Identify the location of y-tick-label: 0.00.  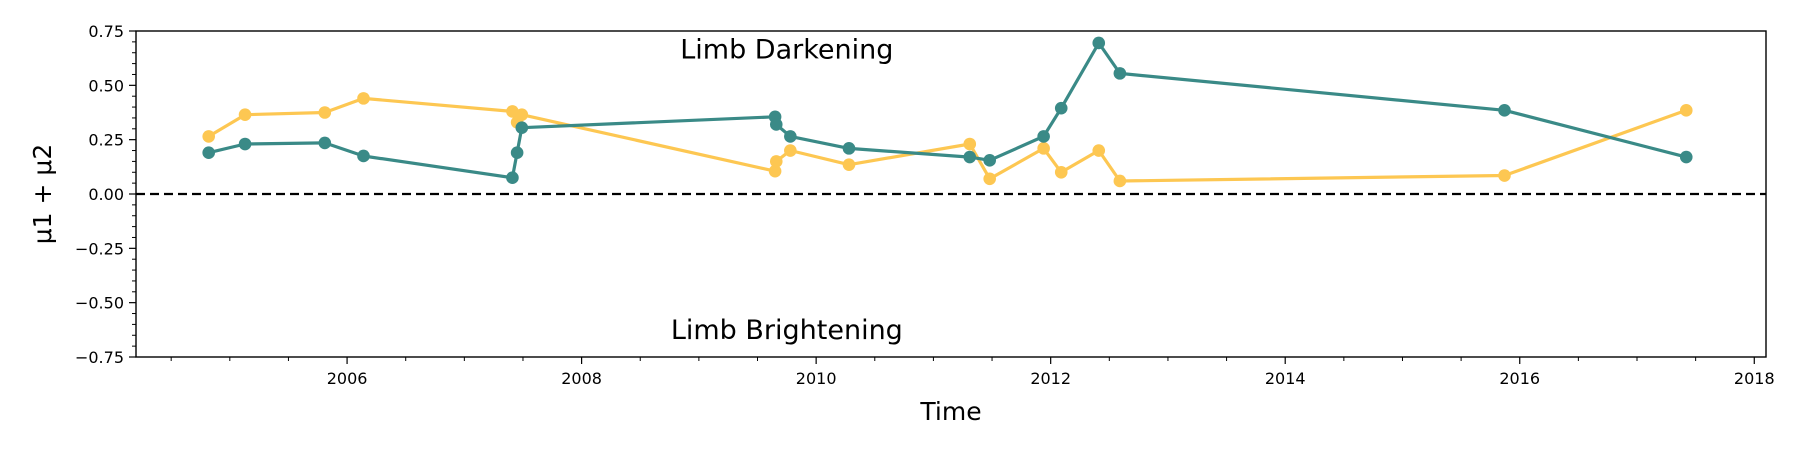
(106, 194).